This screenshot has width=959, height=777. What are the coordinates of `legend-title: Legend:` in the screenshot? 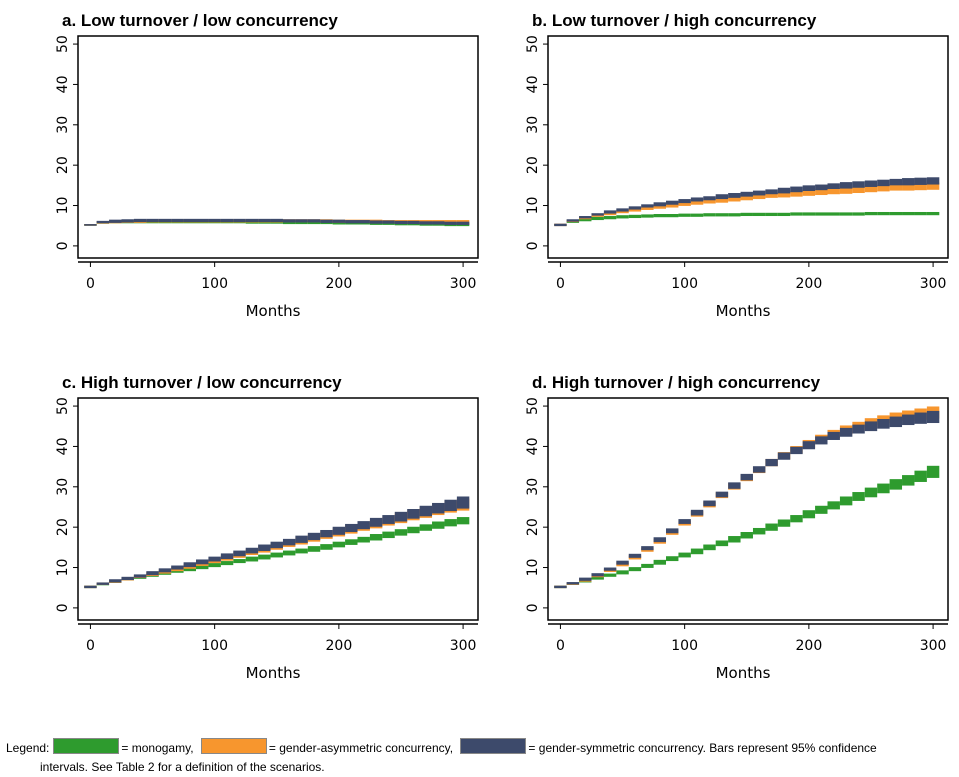 It's located at (28, 748).